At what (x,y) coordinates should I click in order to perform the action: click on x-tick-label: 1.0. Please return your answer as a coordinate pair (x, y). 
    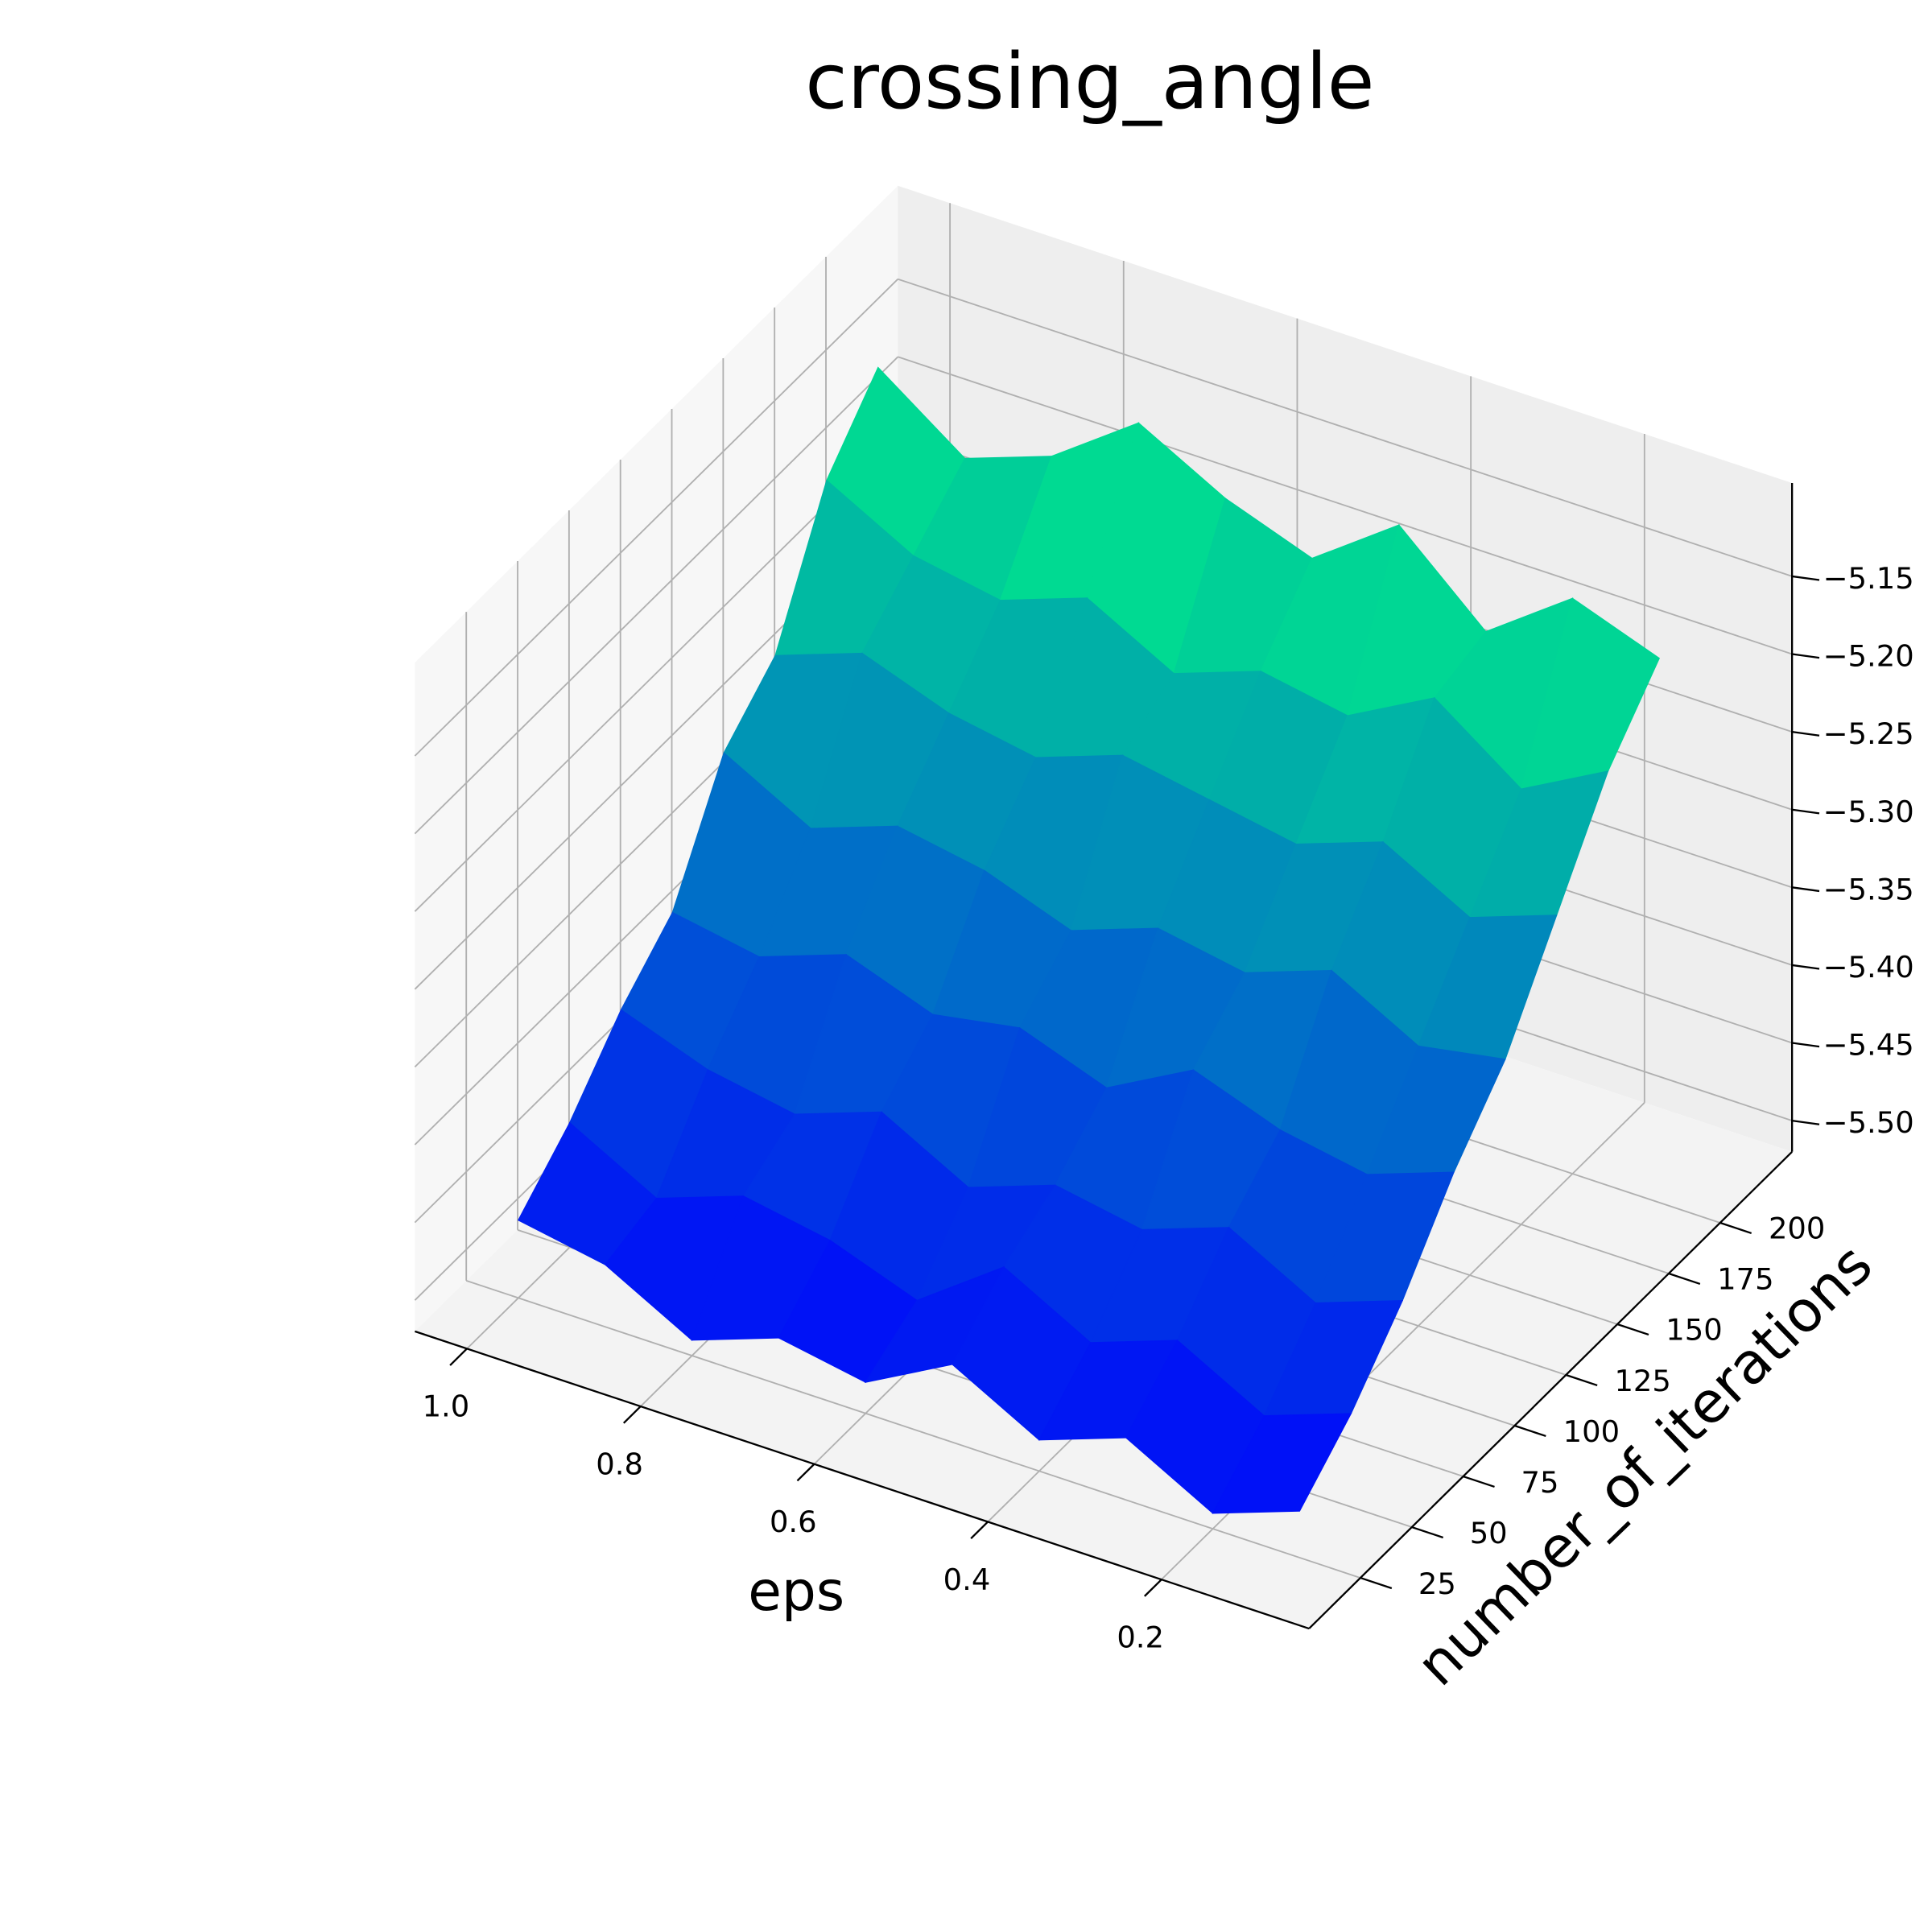
    Looking at the image, I should click on (446, 1406).